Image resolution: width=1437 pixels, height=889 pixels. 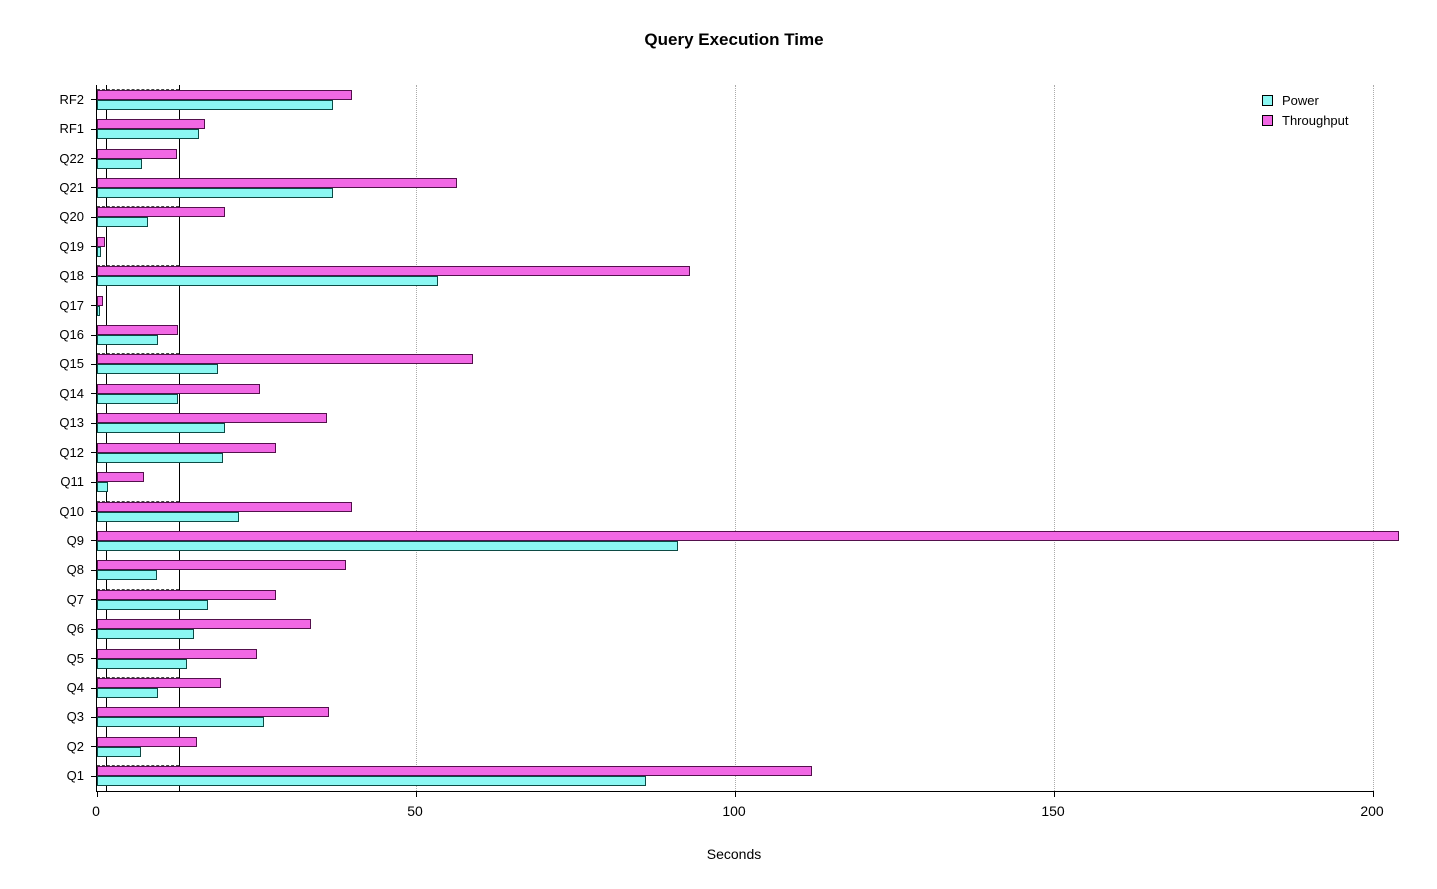 I want to click on bar-power-Q3, so click(x=181, y=722).